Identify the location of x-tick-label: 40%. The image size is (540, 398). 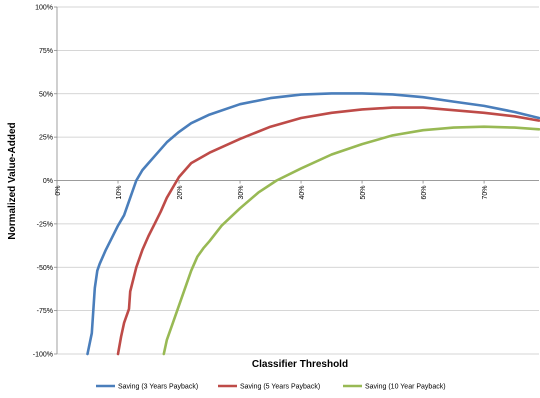
(302, 193).